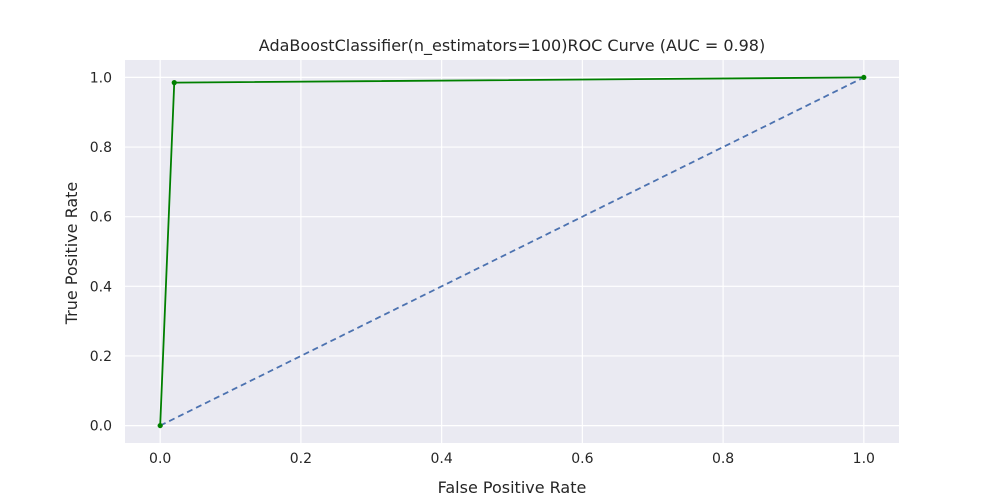  I want to click on x-tick-label: 0.4, so click(442, 459).